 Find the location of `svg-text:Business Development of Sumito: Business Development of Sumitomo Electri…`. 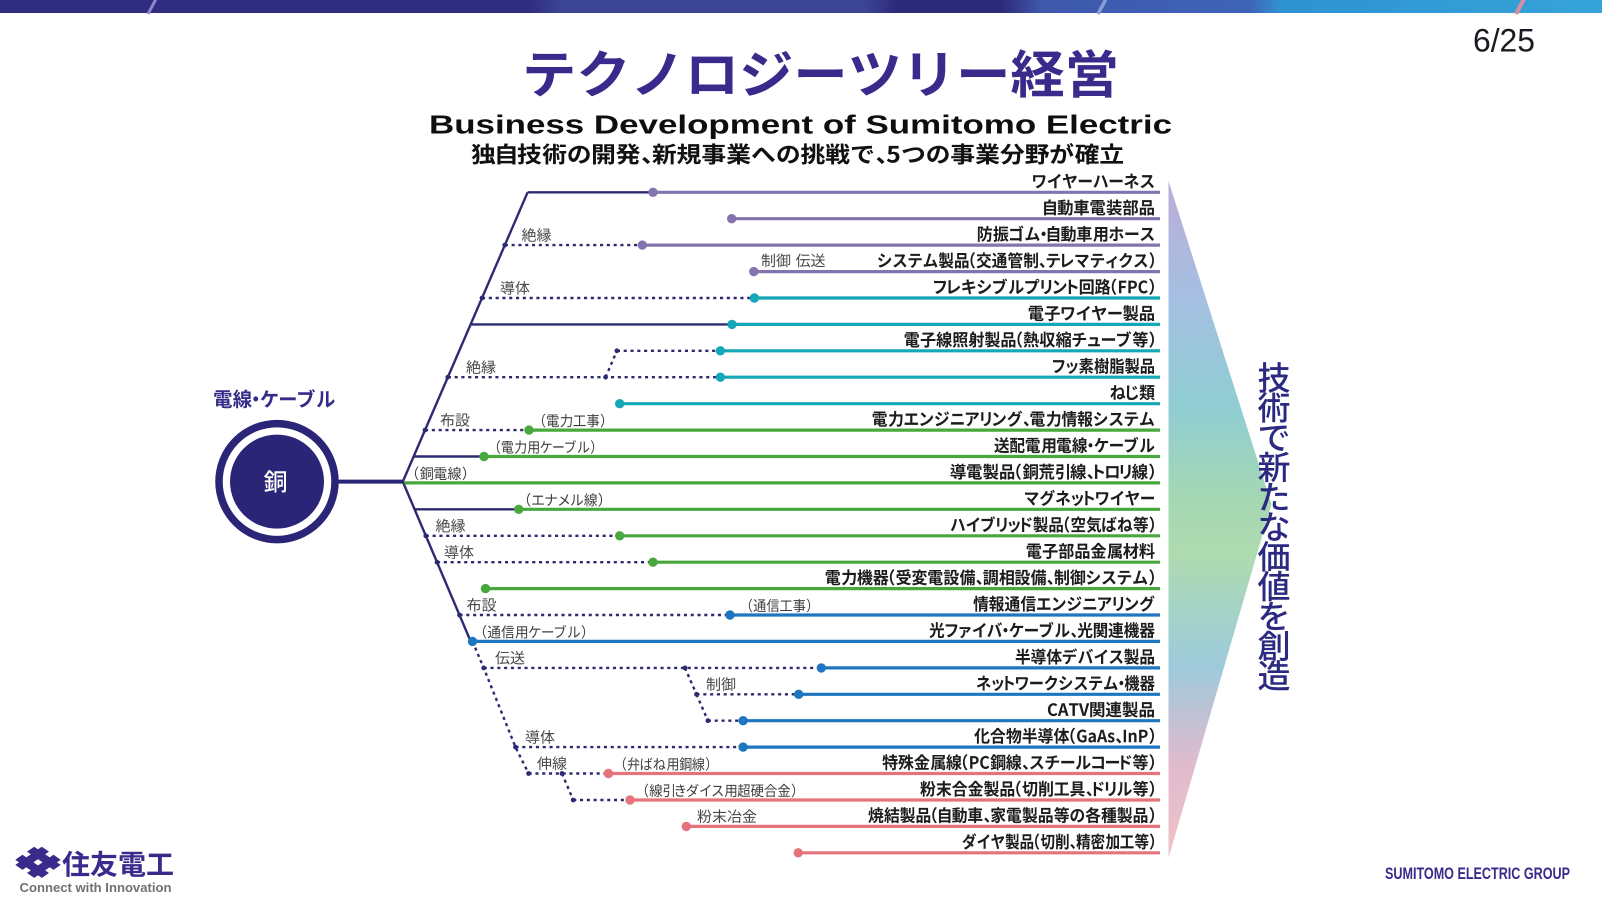

svg-text:Business Development of Sumito: Business Development of Sumitomo Electri… is located at coordinates (800, 126).